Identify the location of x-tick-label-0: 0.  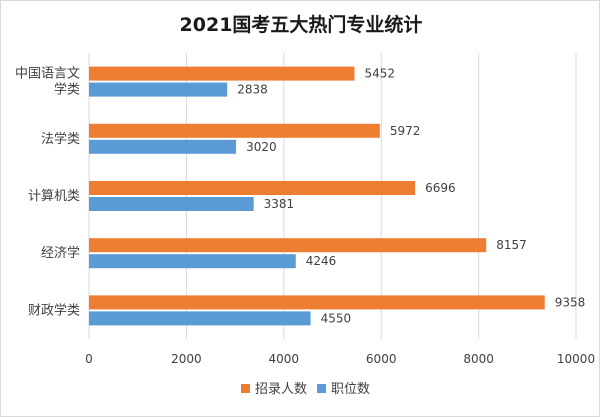
(89, 359).